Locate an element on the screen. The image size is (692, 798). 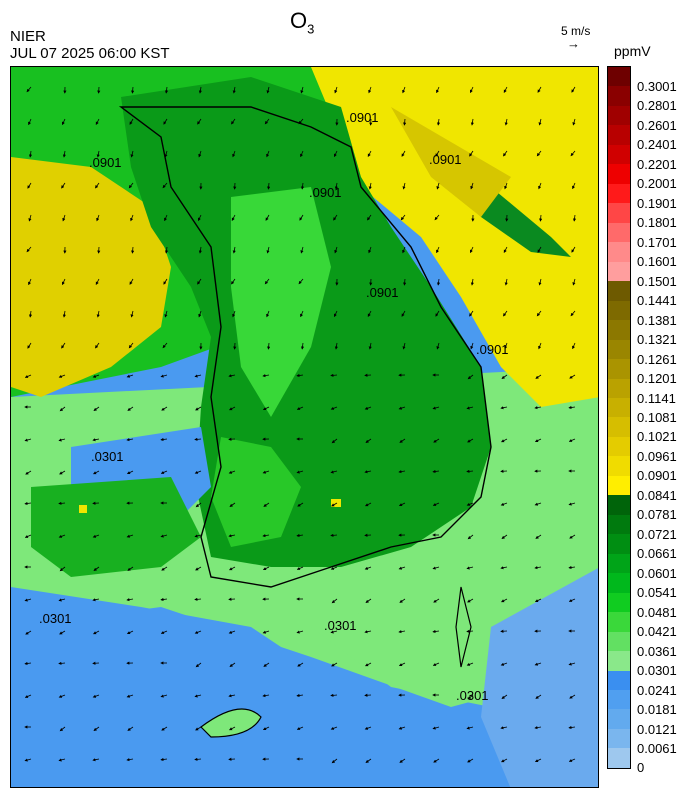
color-legend is located at coordinates (619, 417).